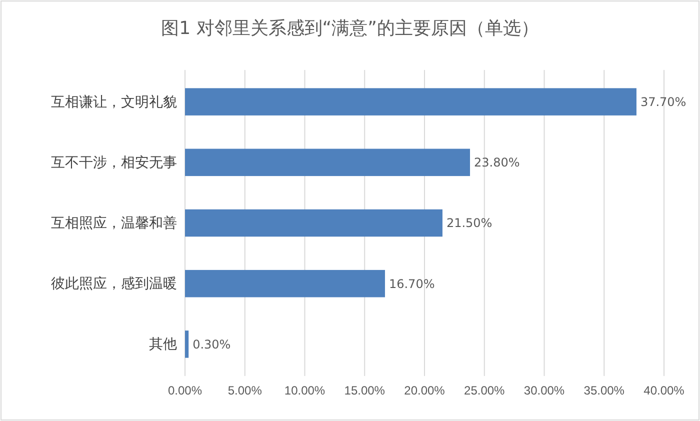 The width and height of the screenshot is (700, 421). I want to click on x-tick-label: 30.00%, so click(544, 391).